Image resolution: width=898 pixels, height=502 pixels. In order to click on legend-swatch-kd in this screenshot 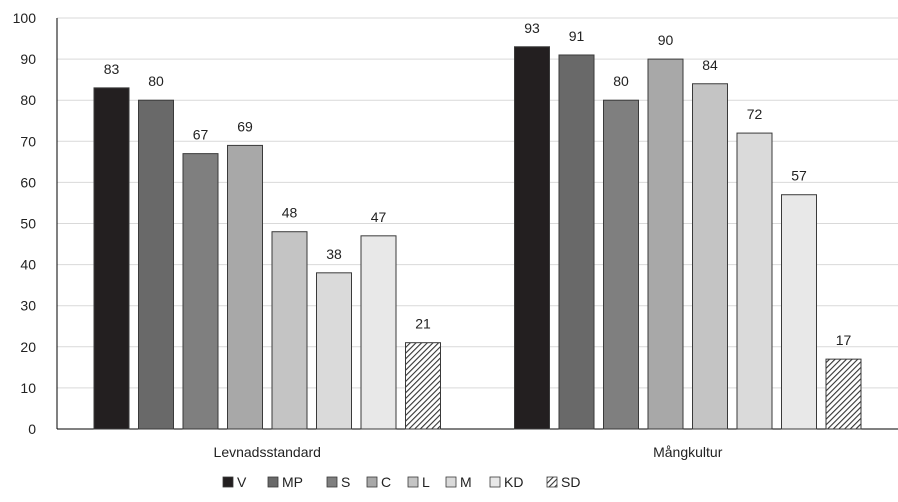, I will do `click(495, 482)`.